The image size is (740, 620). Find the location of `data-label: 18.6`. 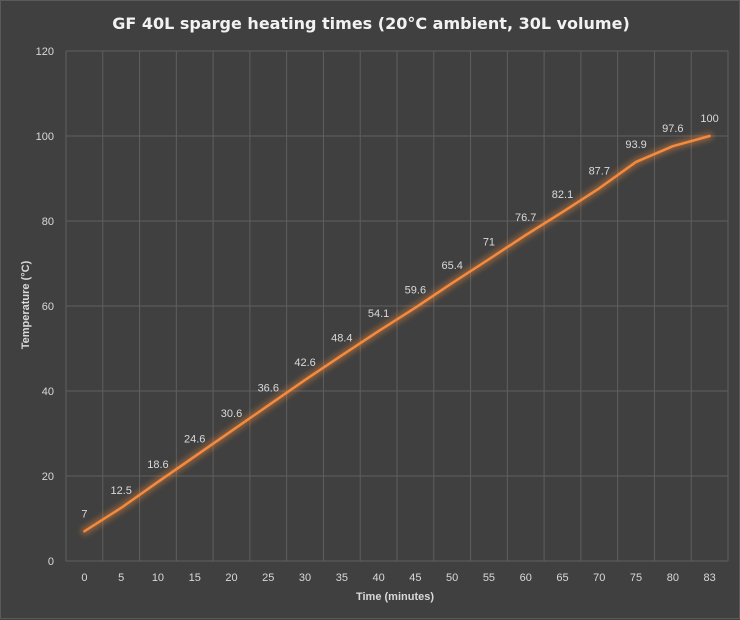

data-label: 18.6 is located at coordinates (157, 465).